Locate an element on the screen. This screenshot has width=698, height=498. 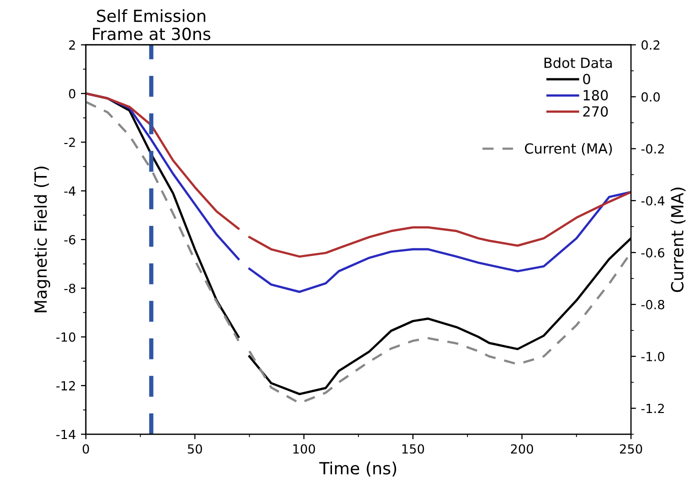
legend-label: Current (MA) is located at coordinates (568, 149).